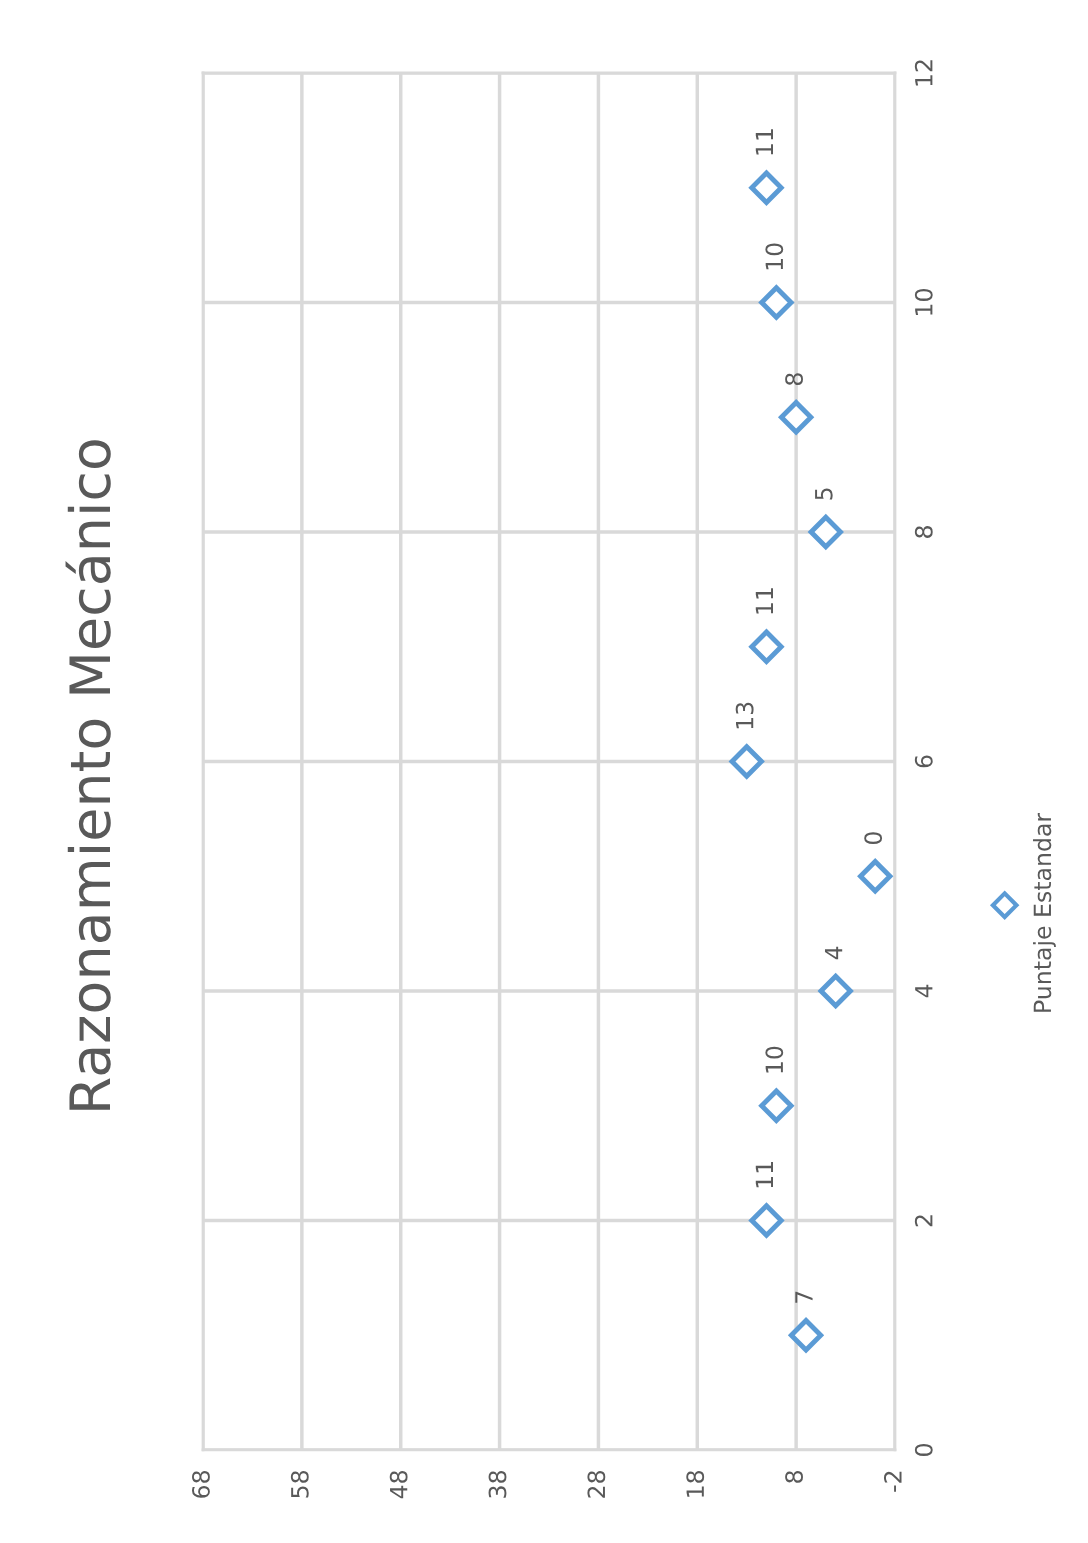 The image size is (1088, 1543). What do you see at coordinates (794, 1477) in the screenshot?
I see `x-tick-label: 8` at bounding box center [794, 1477].